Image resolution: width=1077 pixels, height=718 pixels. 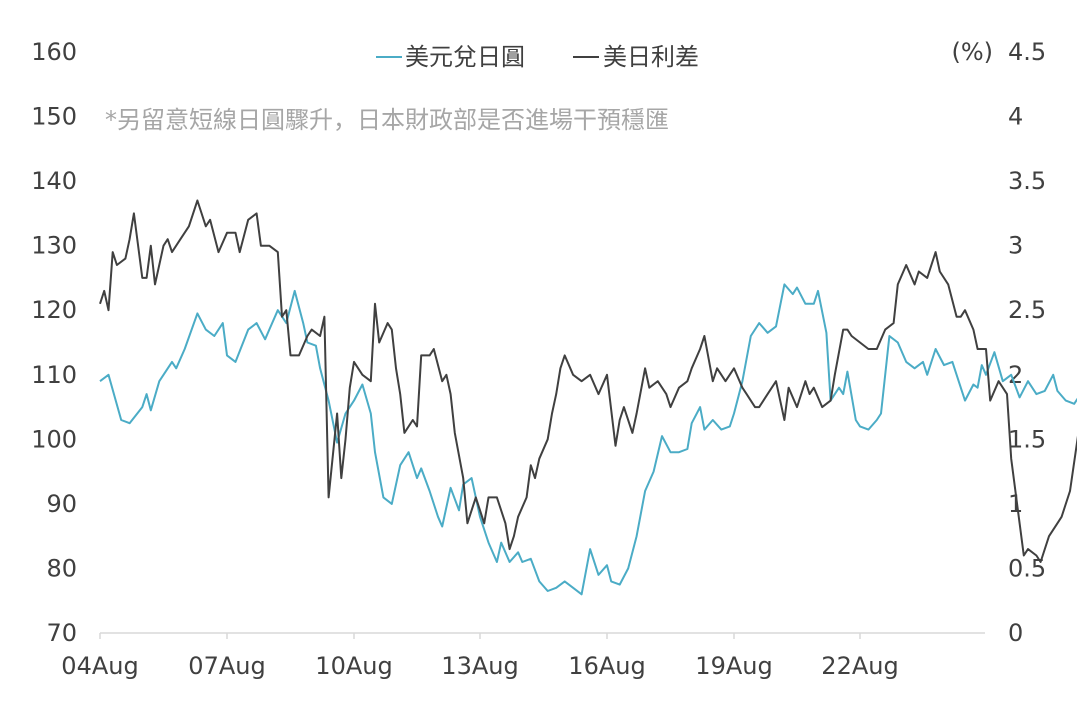 I want to click on x-tick-label: 22Aug, so click(x=859, y=666).